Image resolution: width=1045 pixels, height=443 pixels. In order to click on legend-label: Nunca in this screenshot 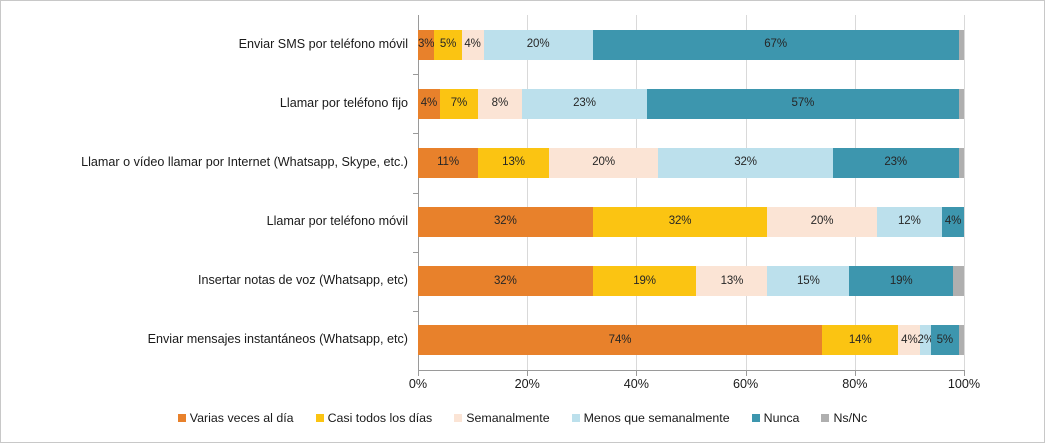, I will do `click(781, 418)`.